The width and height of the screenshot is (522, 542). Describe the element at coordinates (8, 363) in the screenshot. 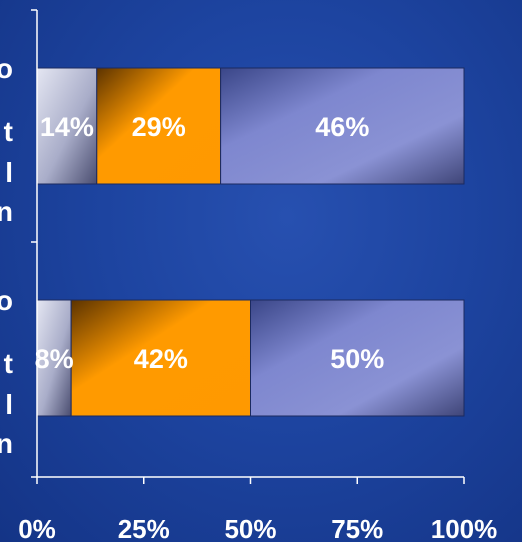

I see `category-label-2-part-2: t` at that location.